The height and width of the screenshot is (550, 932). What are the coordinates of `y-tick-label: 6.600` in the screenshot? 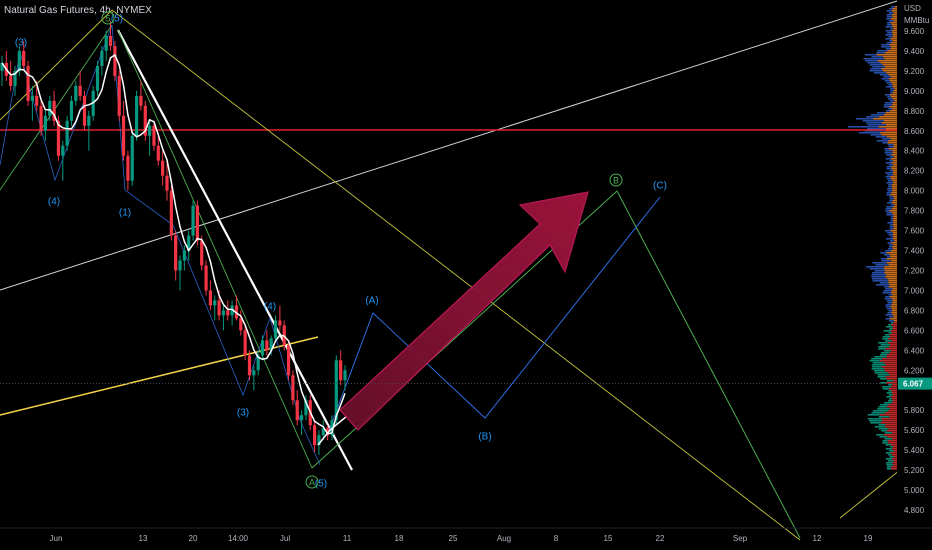 It's located at (914, 330).